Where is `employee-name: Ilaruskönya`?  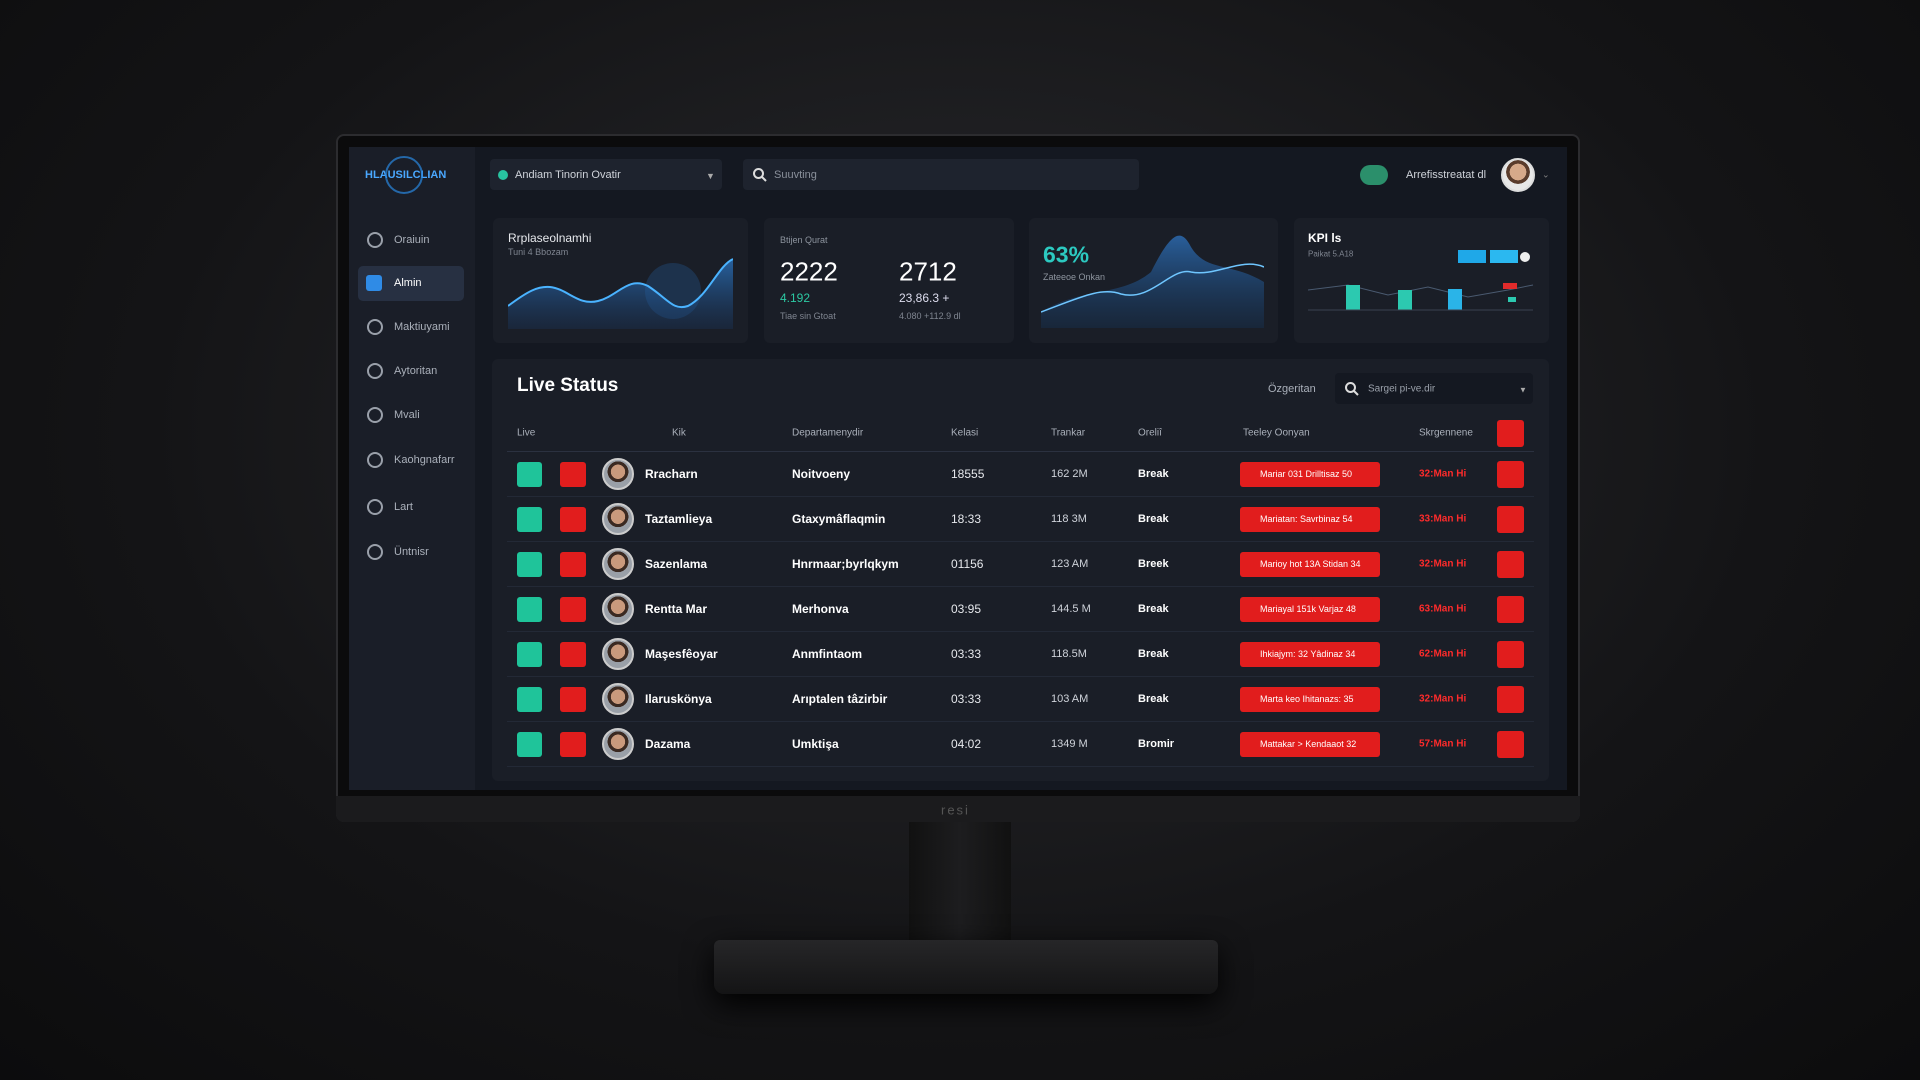
employee-name: Ilaruskönya is located at coordinates (678, 699).